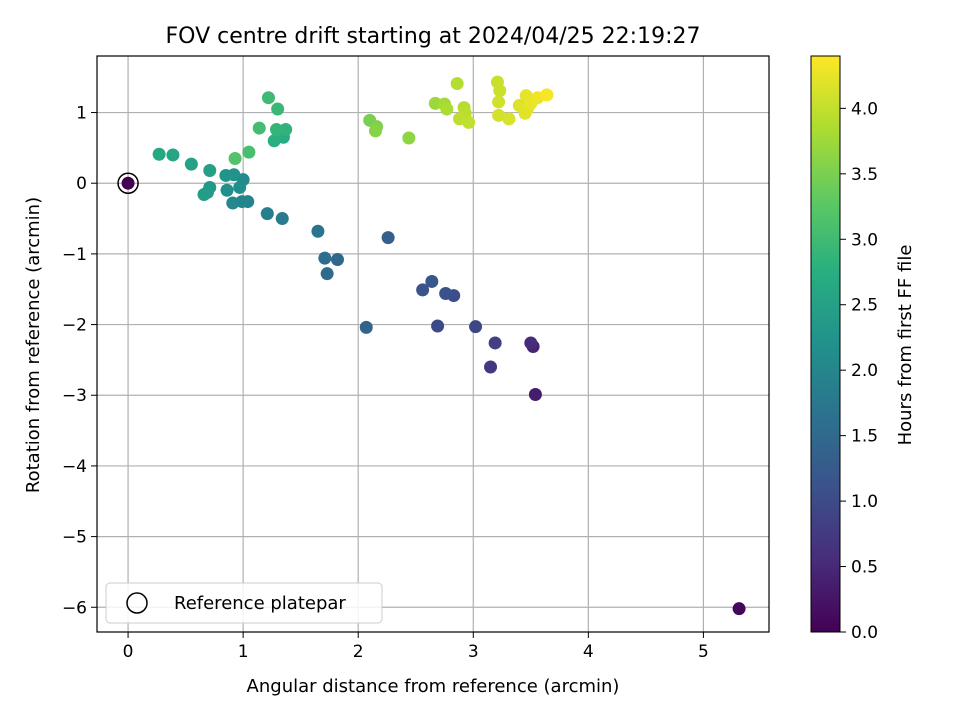 This screenshot has height=724, width=960. I want to click on colorbar-tick-label: 0.5, so click(864, 568).